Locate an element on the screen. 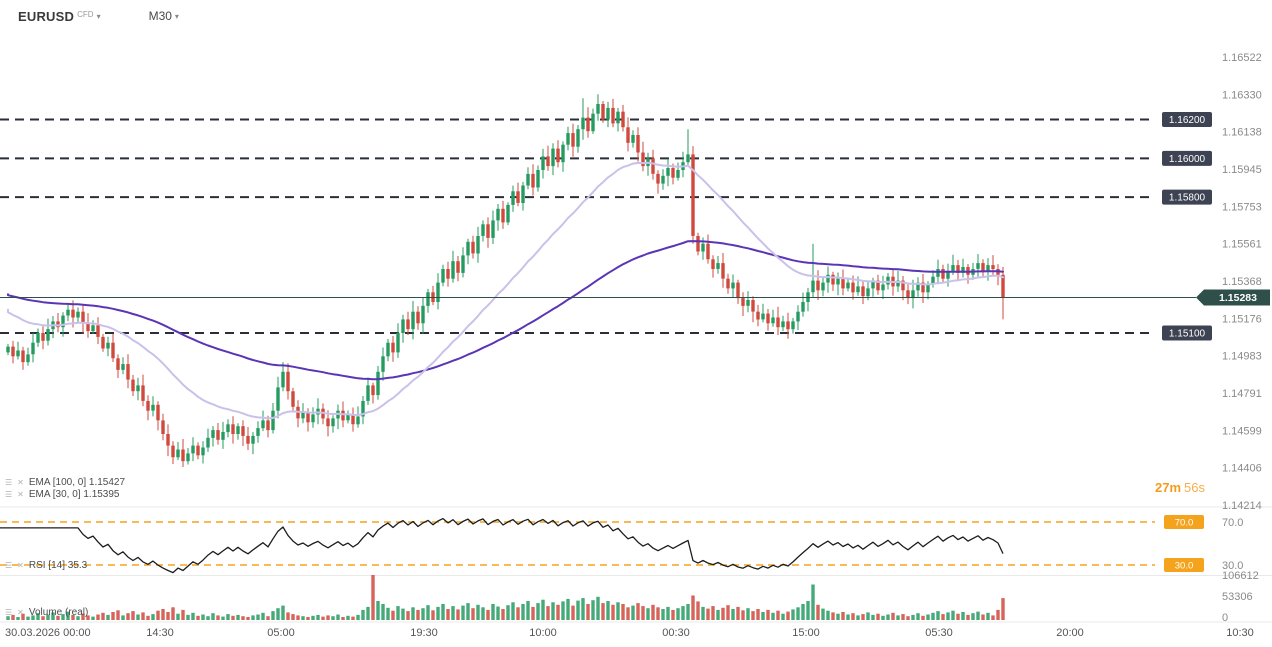 Image resolution: width=1272 pixels, height=647 pixels. symbol-selector: EURUSD CFD ▾ is located at coordinates (59, 16).